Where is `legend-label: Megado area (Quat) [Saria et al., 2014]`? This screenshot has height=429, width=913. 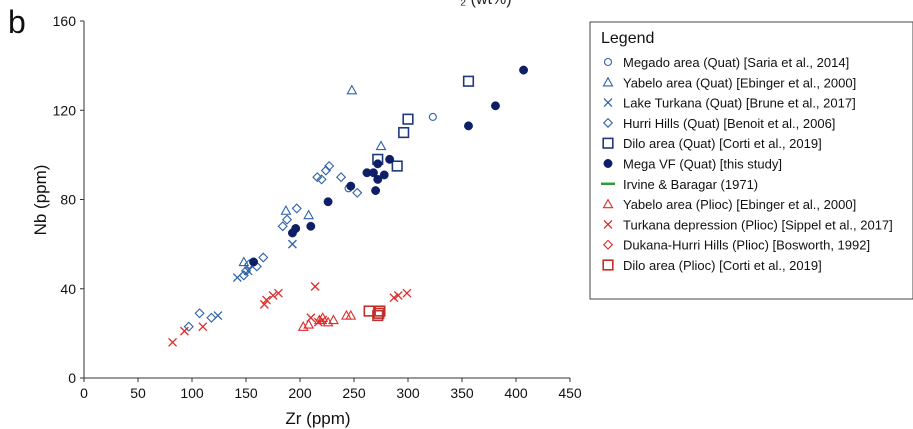 legend-label: Megado area (Quat) [Saria et al., 2014] is located at coordinates (736, 62).